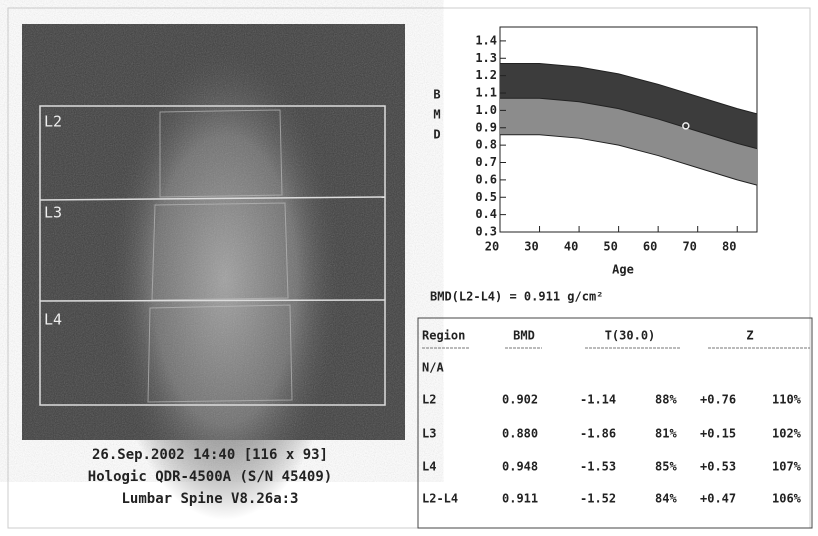  What do you see at coordinates (718, 400) in the screenshot?
I see `table-cell: +0.76` at bounding box center [718, 400].